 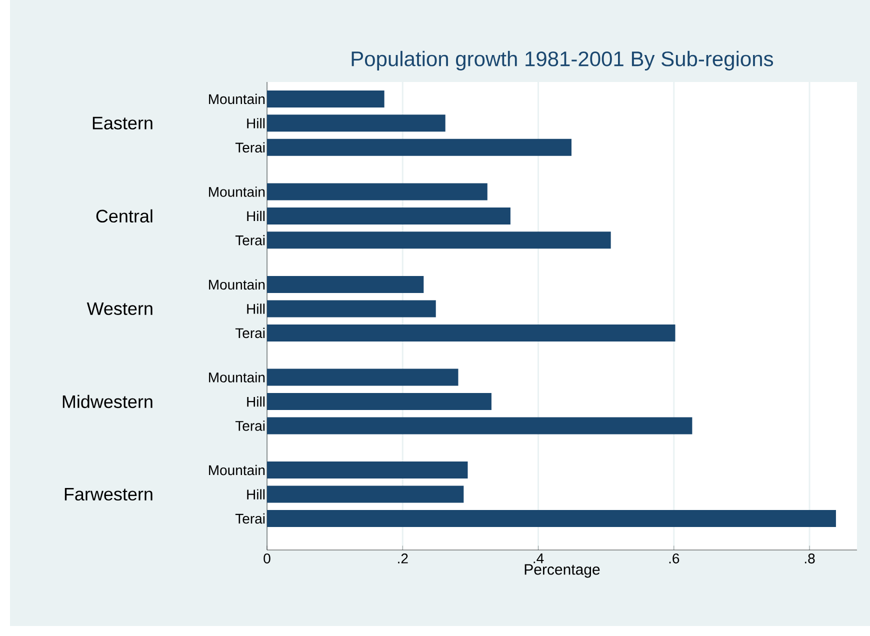 What do you see at coordinates (403, 559) in the screenshot?
I see `x-tick-label: .2` at bounding box center [403, 559].